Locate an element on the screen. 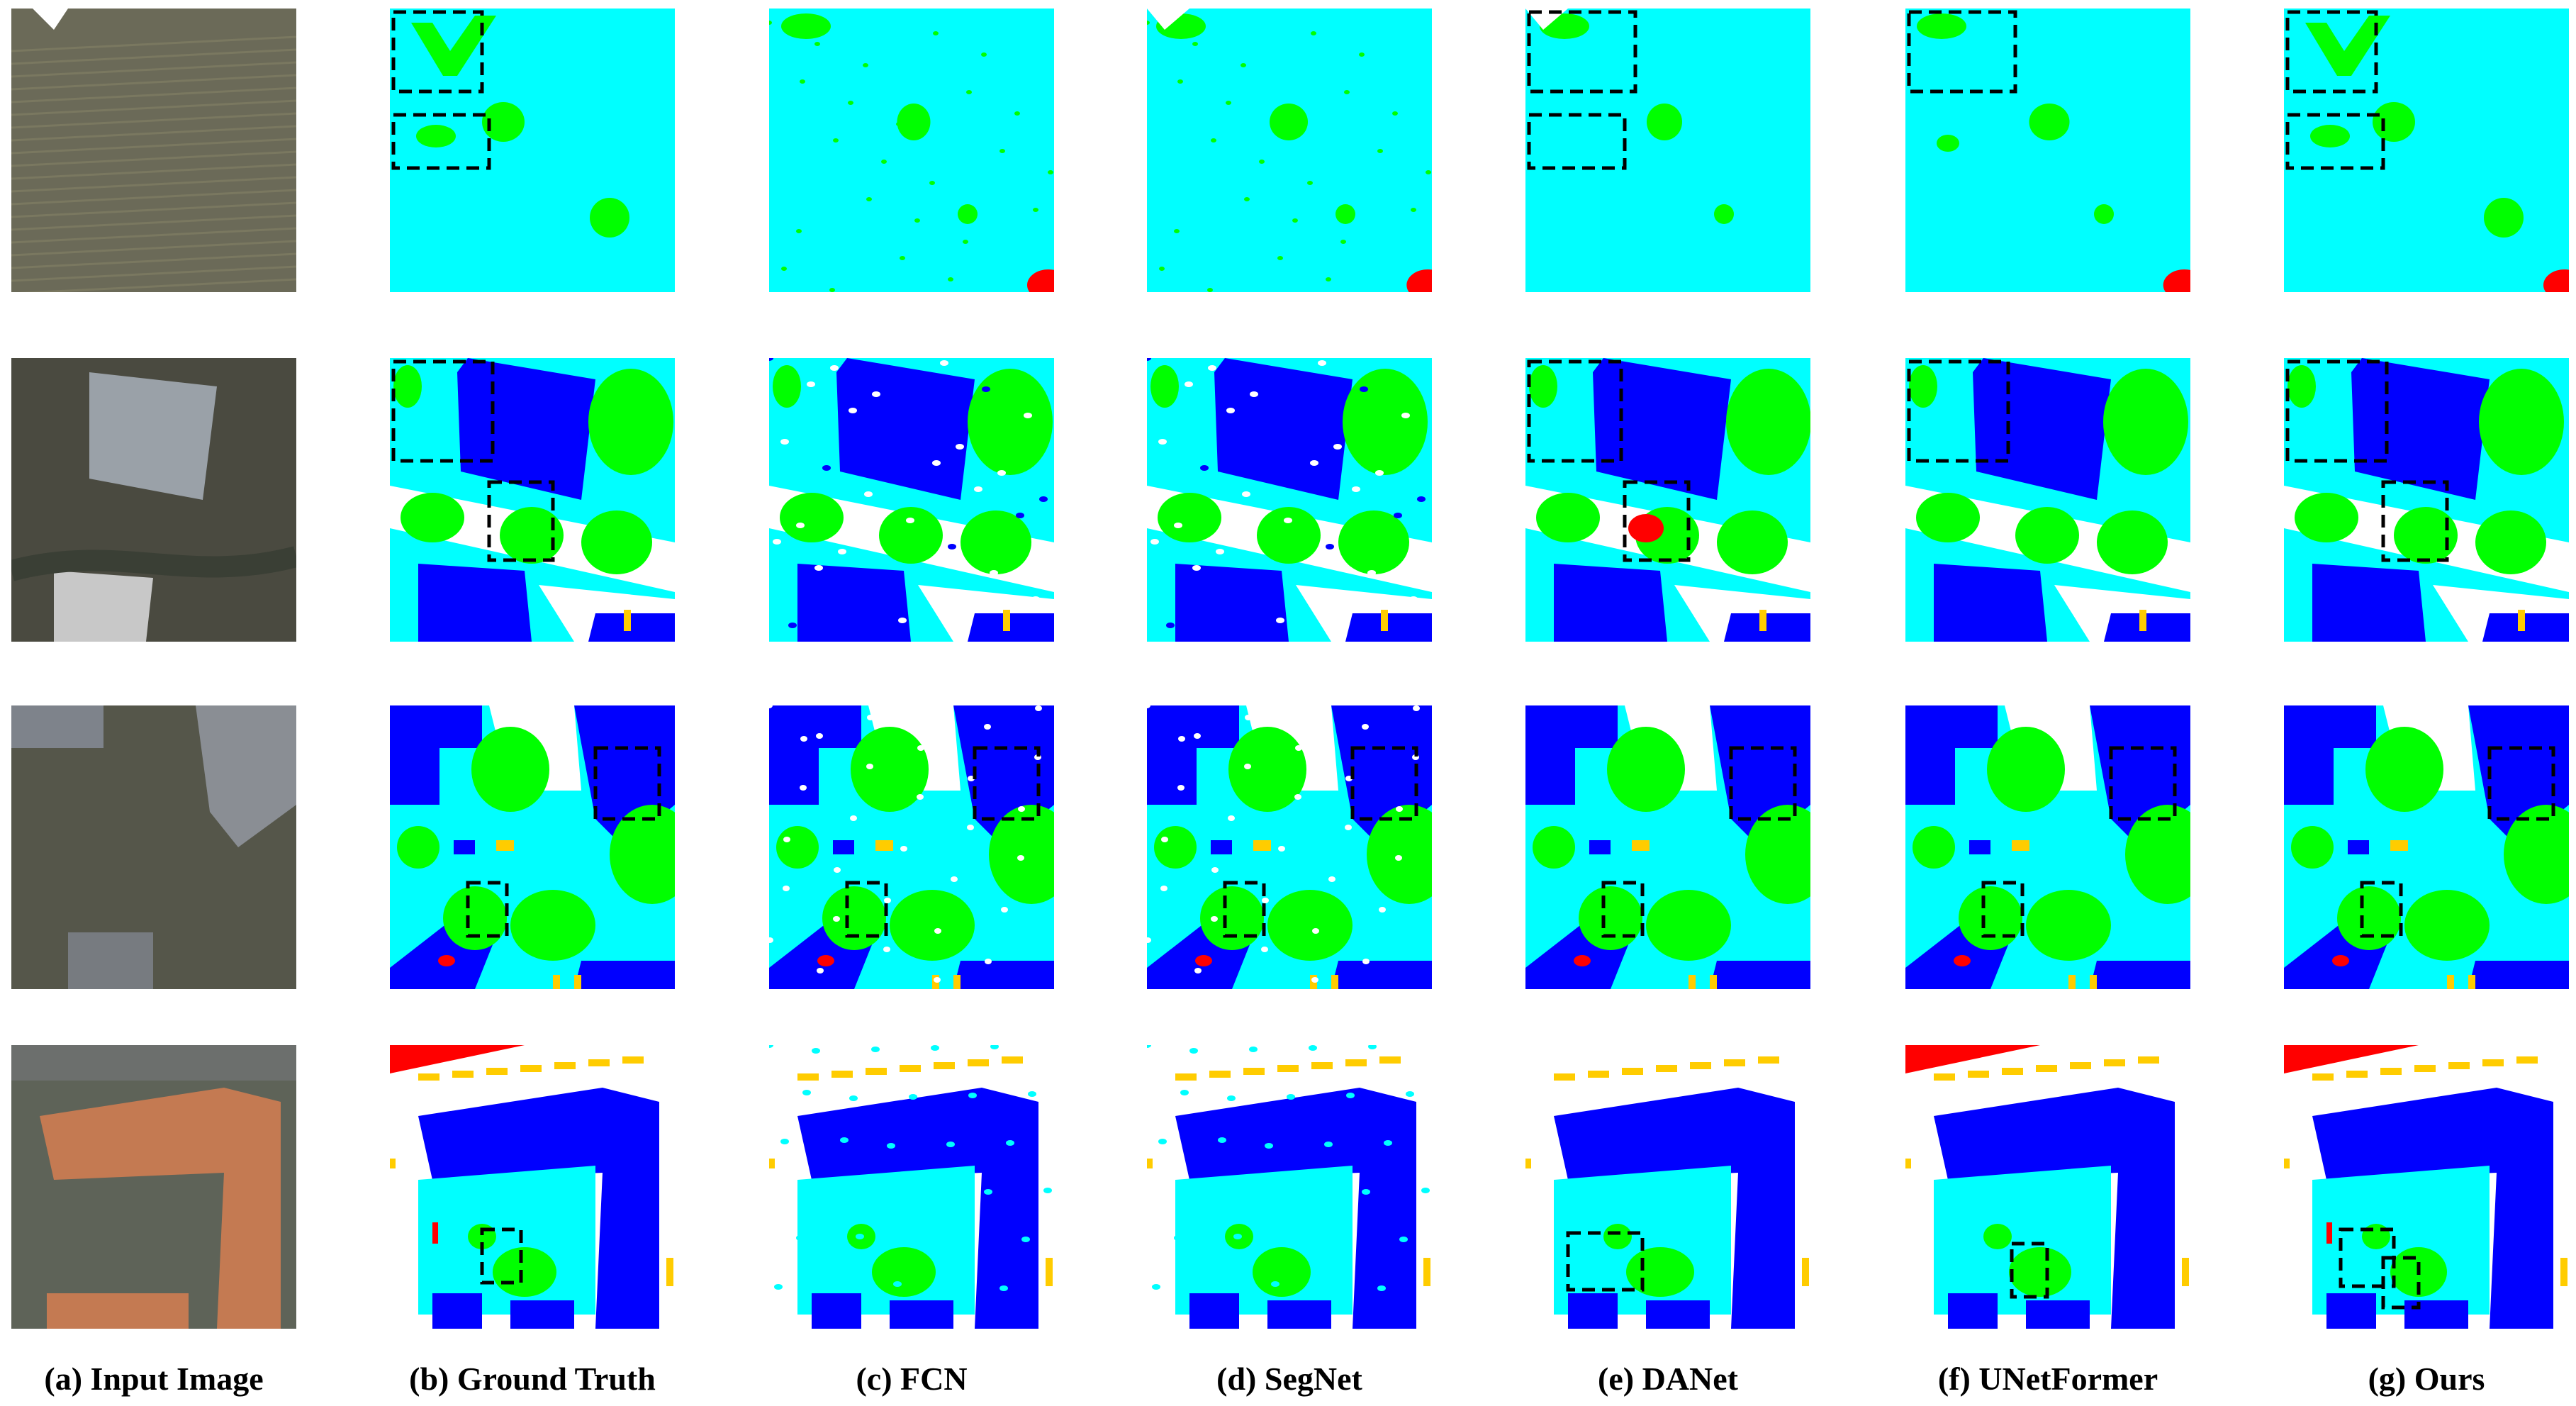 The width and height of the screenshot is (2576, 1406). unetformer-image is located at coordinates (2047, 1187).